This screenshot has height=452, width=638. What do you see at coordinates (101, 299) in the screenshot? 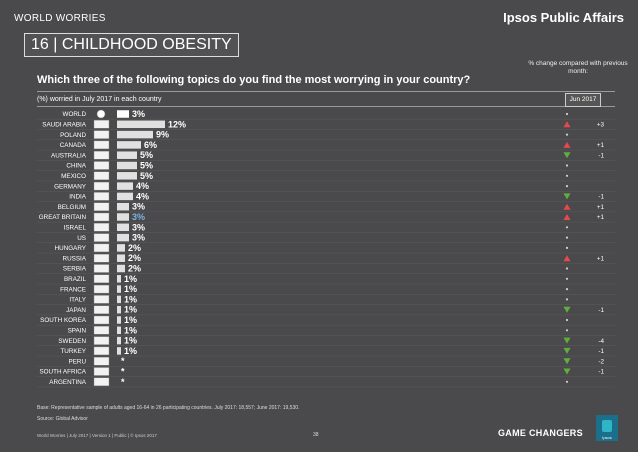
I see `flag-icon-italy` at bounding box center [101, 299].